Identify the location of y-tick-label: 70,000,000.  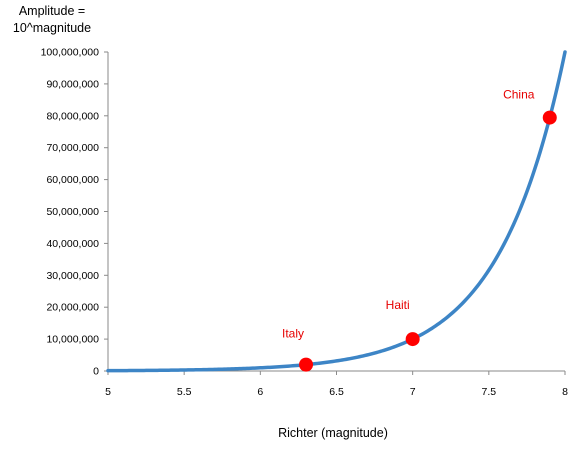
(72, 148).